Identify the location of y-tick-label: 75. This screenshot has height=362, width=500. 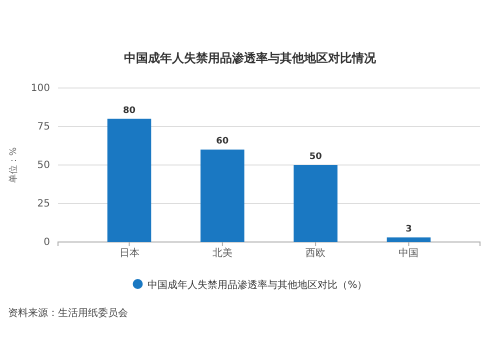
(43, 127).